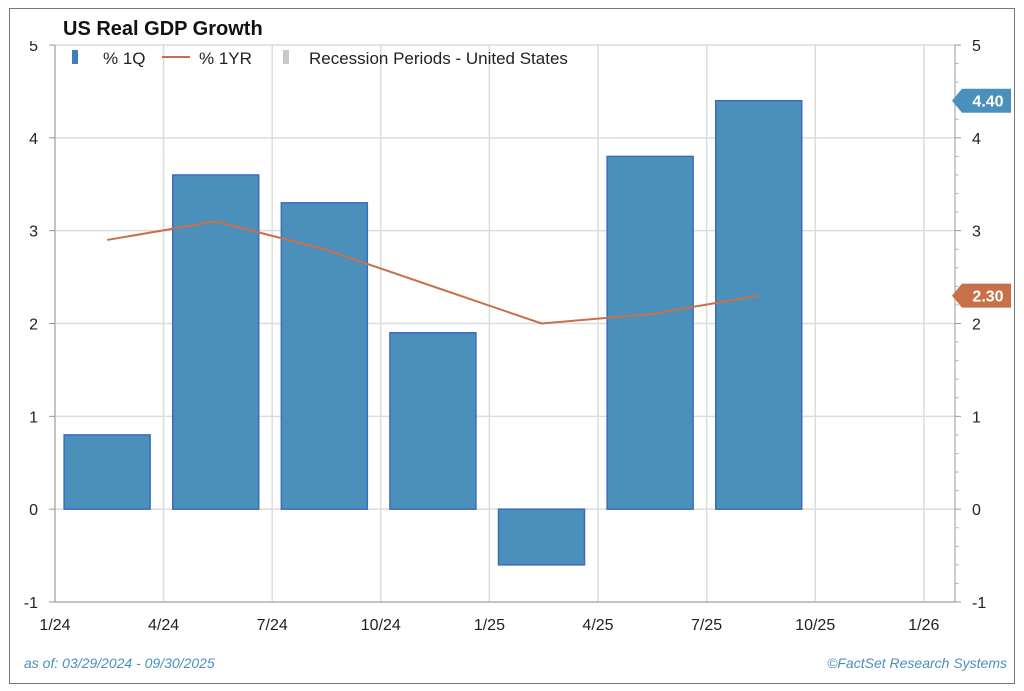  What do you see at coordinates (541, 537) in the screenshot?
I see `bar-q1-2025` at bounding box center [541, 537].